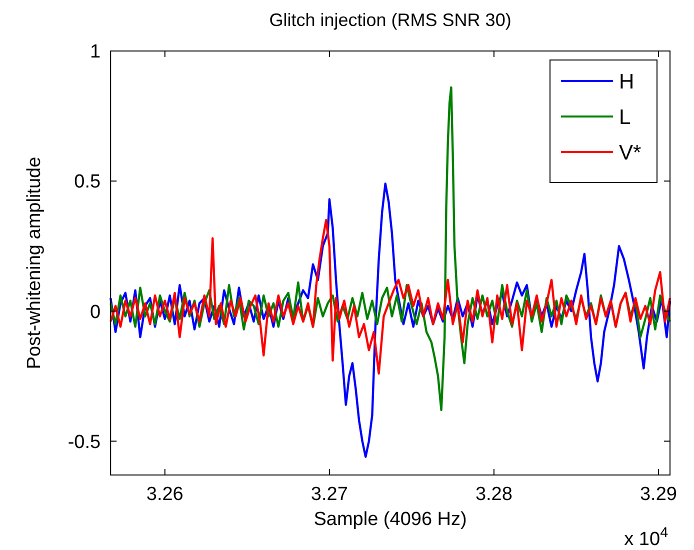  What do you see at coordinates (646, 537) in the screenshot?
I see `text: x 10$^{4}$` at bounding box center [646, 537].